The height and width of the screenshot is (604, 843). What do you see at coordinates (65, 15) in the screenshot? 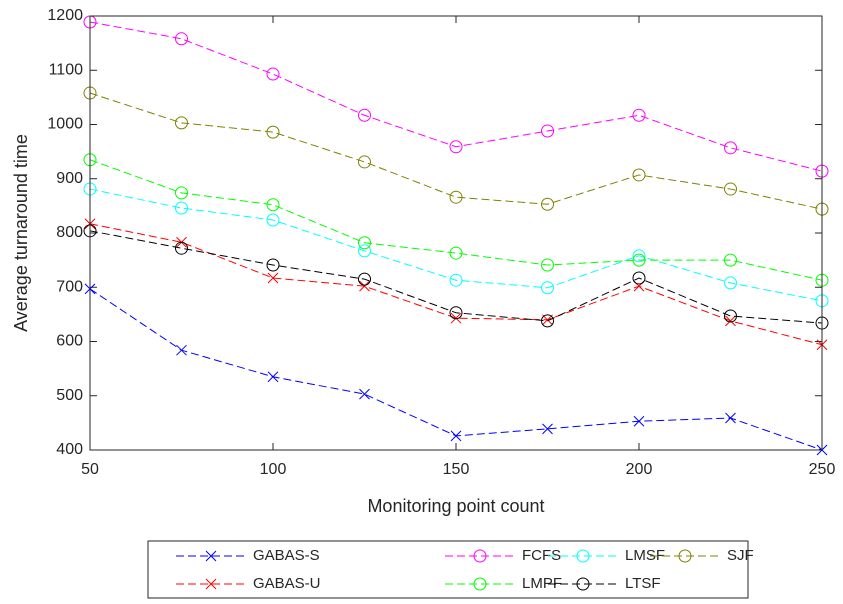
I see `y-tick-label: 1200` at bounding box center [65, 15].